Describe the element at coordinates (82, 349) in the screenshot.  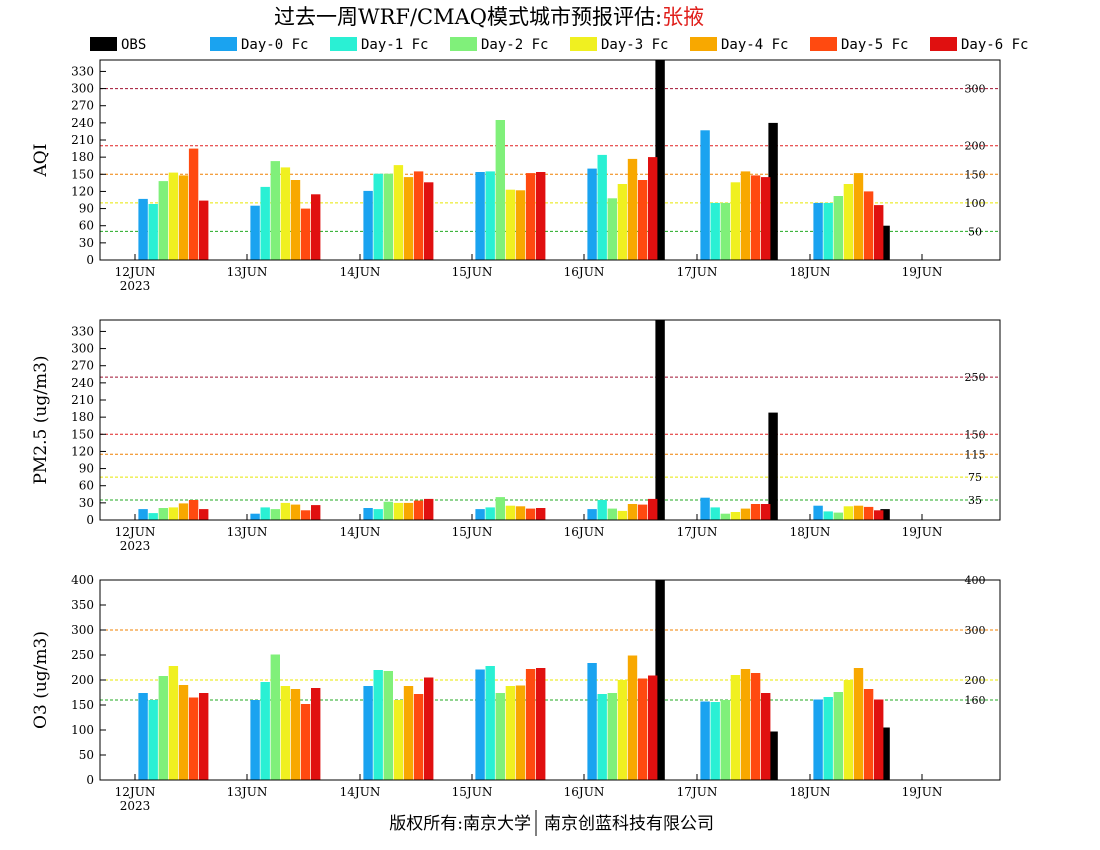
I see `y-tick-label: 300` at that location.